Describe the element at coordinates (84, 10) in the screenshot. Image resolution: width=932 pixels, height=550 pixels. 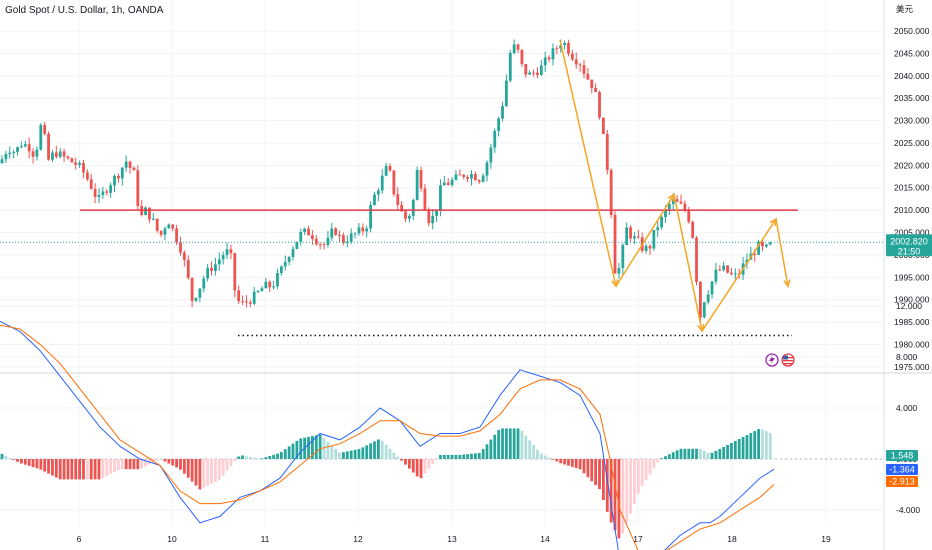
I see `chart-title: Gold Spot / U.S. Dollar, 1h, OANDA` at that location.